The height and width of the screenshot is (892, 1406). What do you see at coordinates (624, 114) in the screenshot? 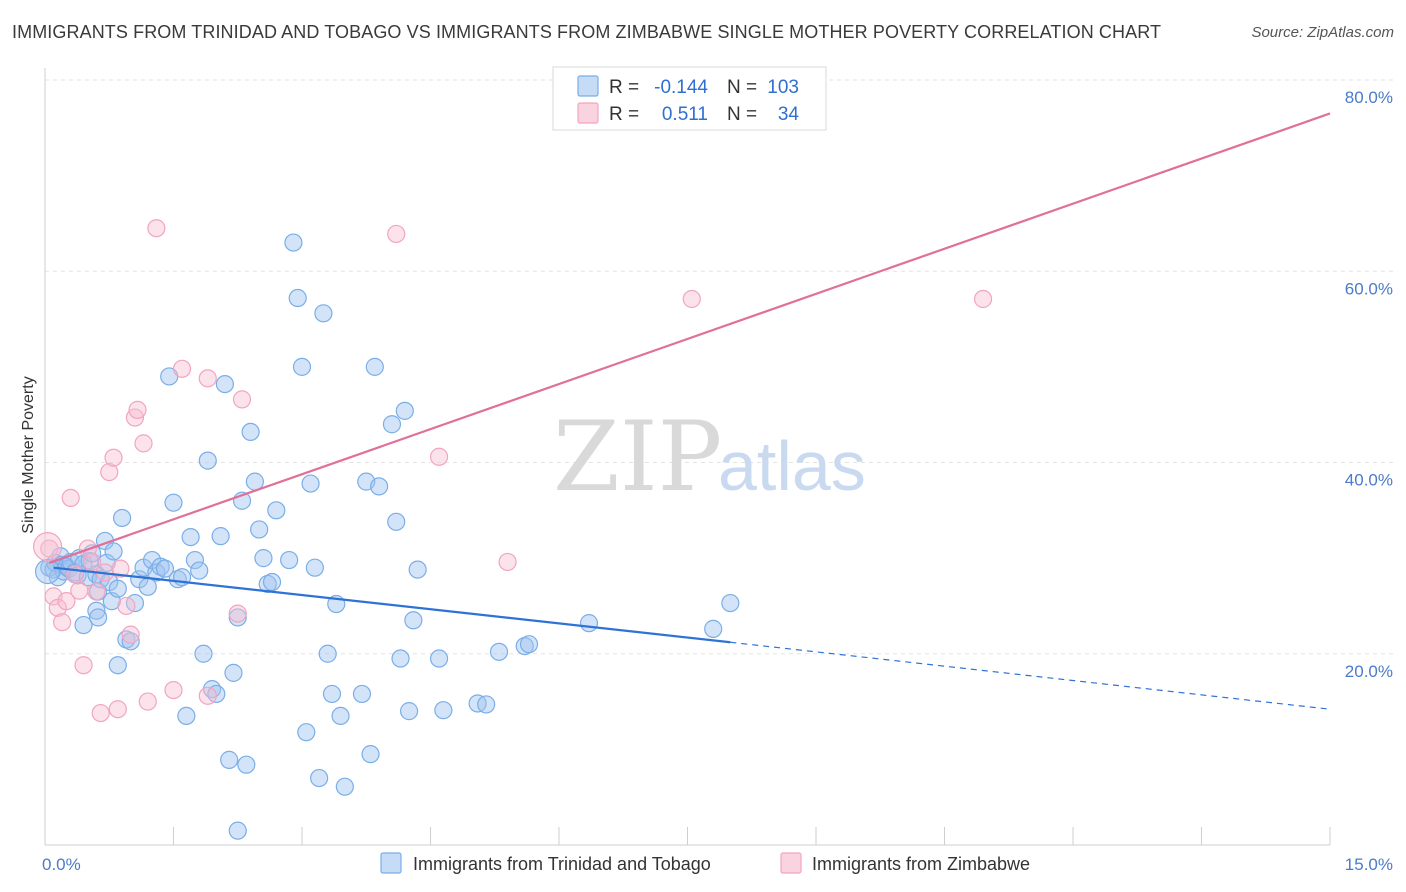
I see `stats-r-label-2: R =` at bounding box center [624, 114].